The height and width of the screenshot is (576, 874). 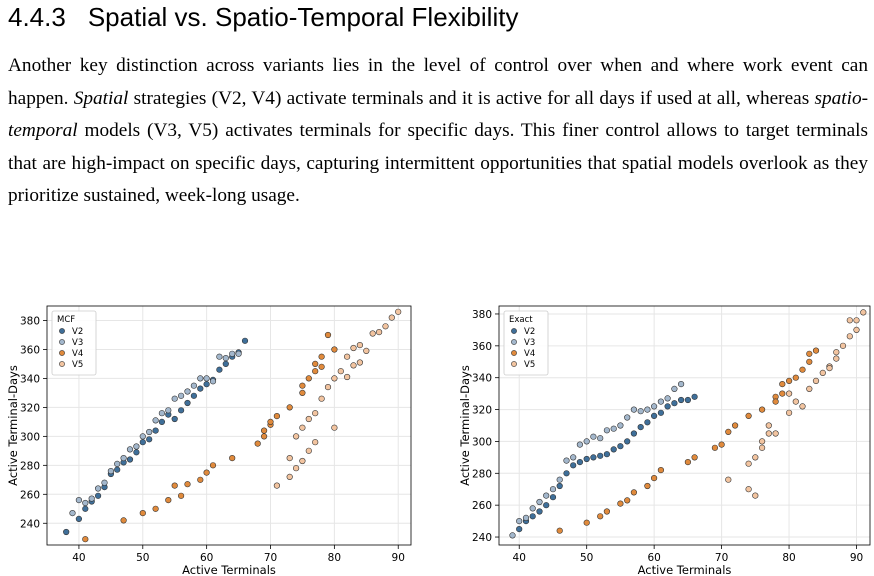 What do you see at coordinates (30, 495) in the screenshot?
I see `y-tick-label: 260` at bounding box center [30, 495].